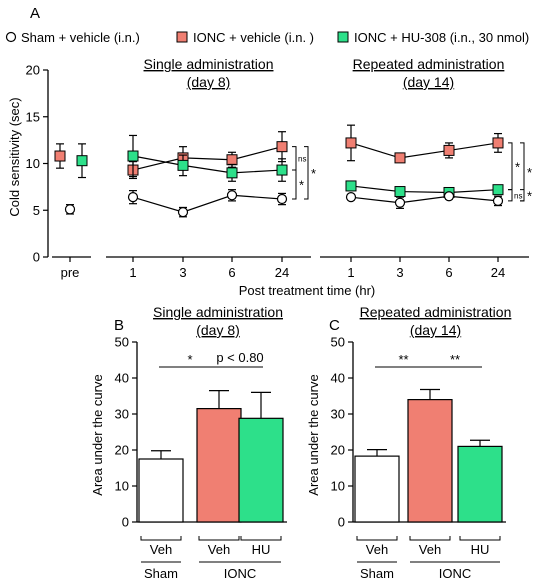 The width and height of the screenshot is (550, 586). I want to click on panel-a-y-tick-label: 15, so click(33, 116).